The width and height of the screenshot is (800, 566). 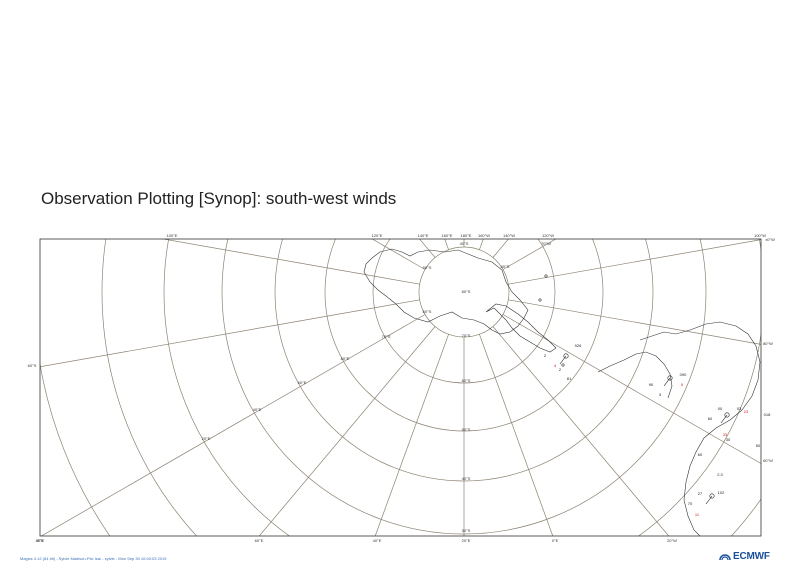 What do you see at coordinates (466, 540) in the screenshot?
I see `bottom-longitude-label: 20°E` at bounding box center [466, 540].